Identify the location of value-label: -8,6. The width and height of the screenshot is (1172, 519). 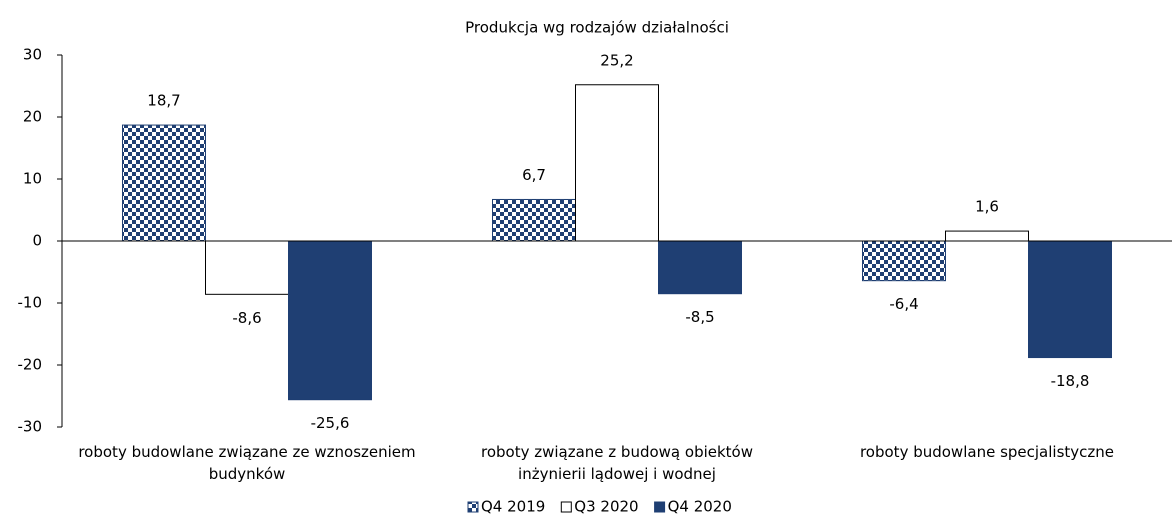
(246, 318).